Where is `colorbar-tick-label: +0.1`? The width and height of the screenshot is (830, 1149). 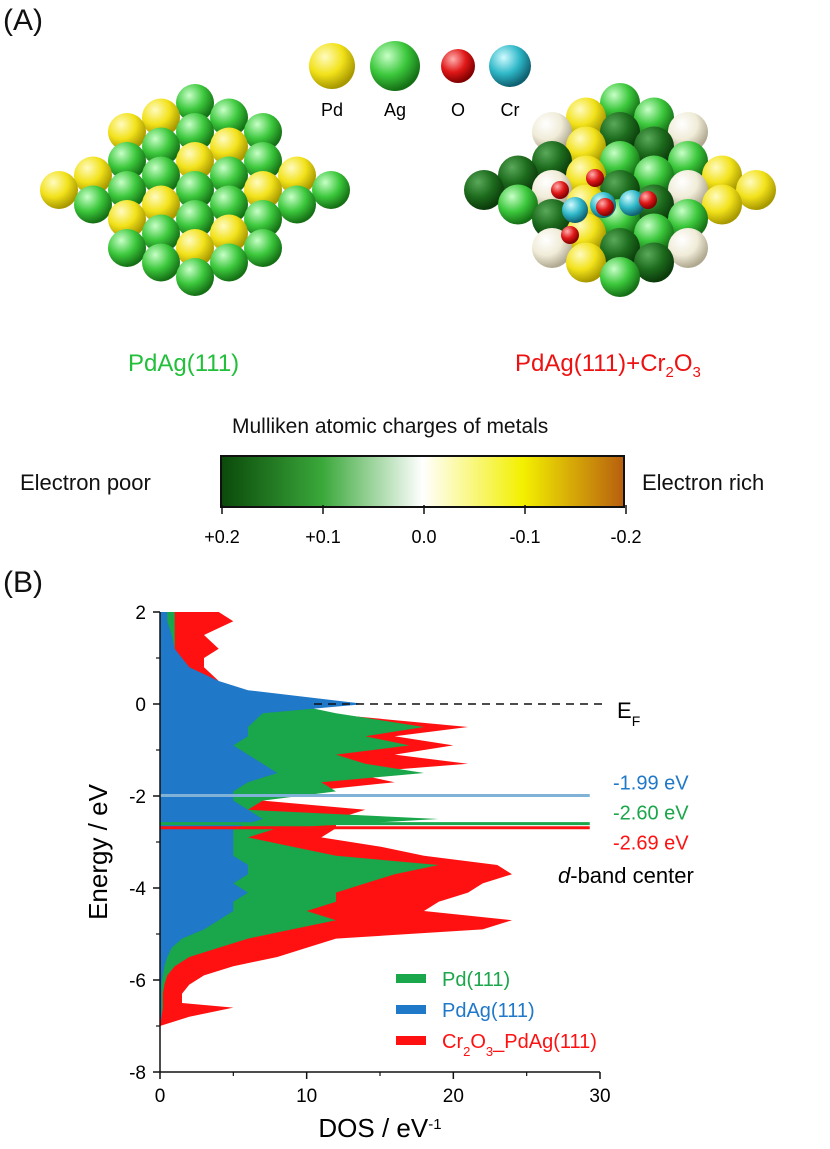 colorbar-tick-label: +0.1 is located at coordinates (323, 537).